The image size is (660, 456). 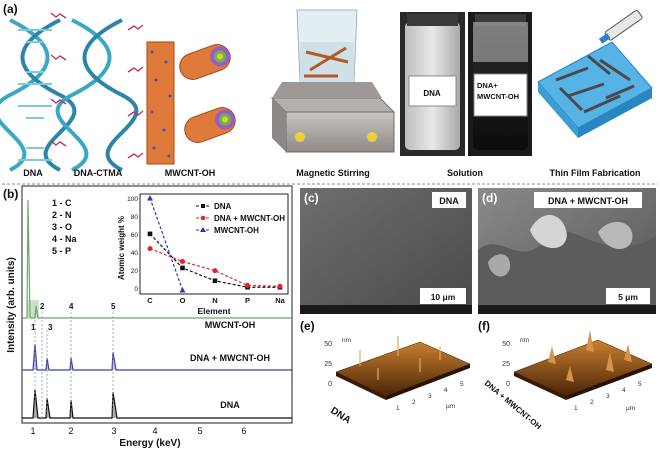 I want to click on dna-trace-label: DNA, so click(x=230, y=405).